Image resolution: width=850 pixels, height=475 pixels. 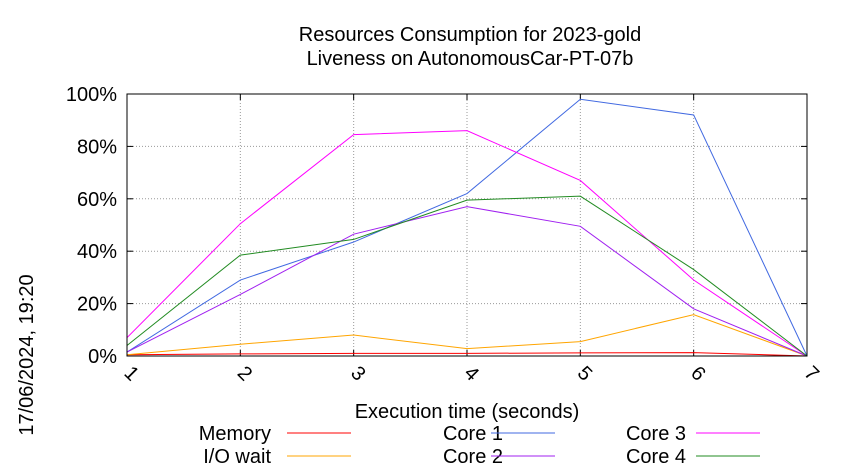 I want to click on series-line-i-o-wait, so click(x=467, y=335).